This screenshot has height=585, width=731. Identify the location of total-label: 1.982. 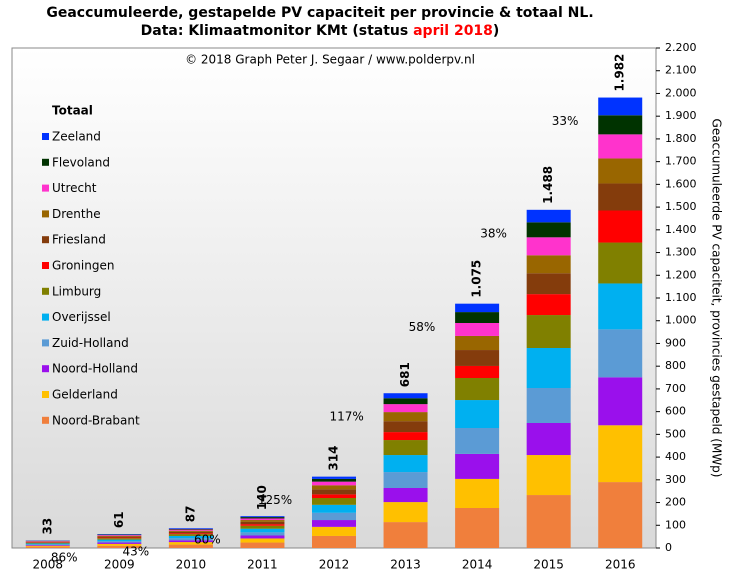
(620, 73).